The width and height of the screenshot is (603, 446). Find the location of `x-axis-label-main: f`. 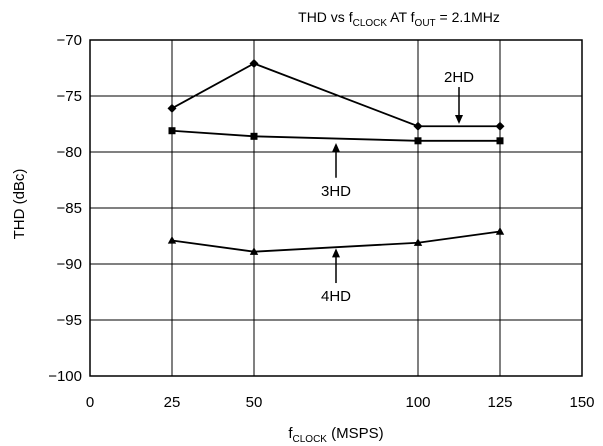

x-axis-label-main: f is located at coordinates (290, 433).